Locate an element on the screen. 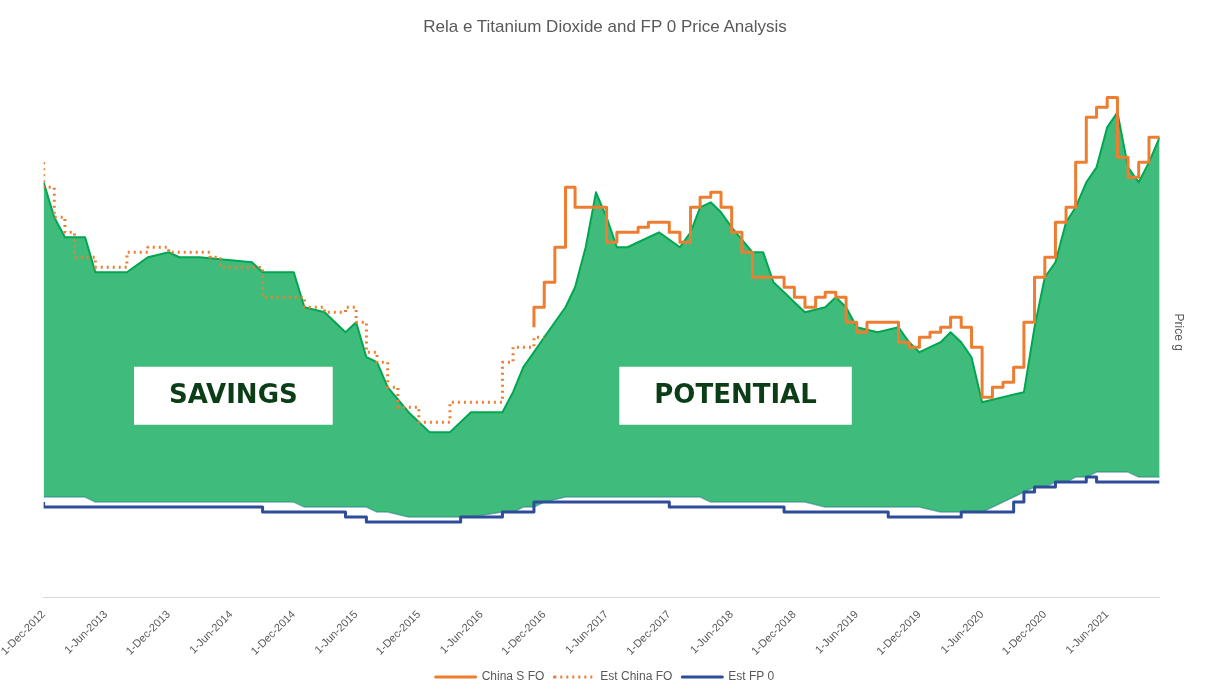  legend-label: Est China FO is located at coordinates (636, 676).